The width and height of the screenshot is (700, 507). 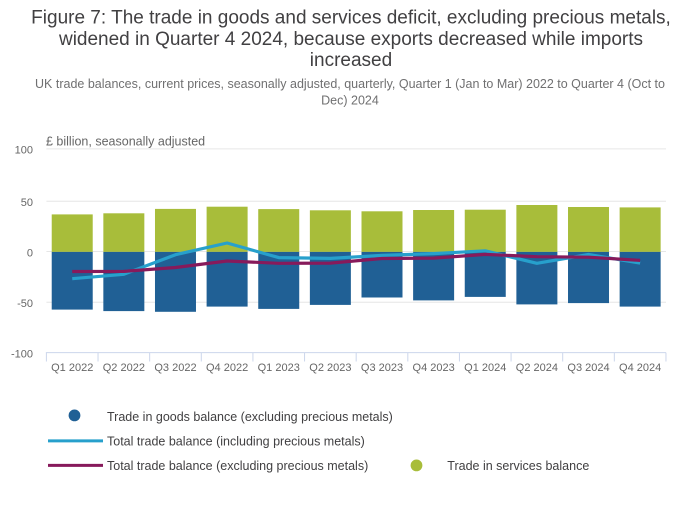 What do you see at coordinates (640, 368) in the screenshot?
I see `svg-text: Q4 2024` at bounding box center [640, 368].